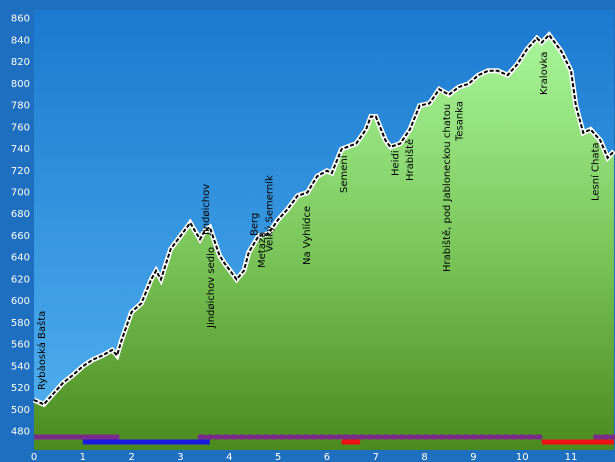  Describe the element at coordinates (180, 457) in the screenshot. I see `x-tick-label: 3` at that location.